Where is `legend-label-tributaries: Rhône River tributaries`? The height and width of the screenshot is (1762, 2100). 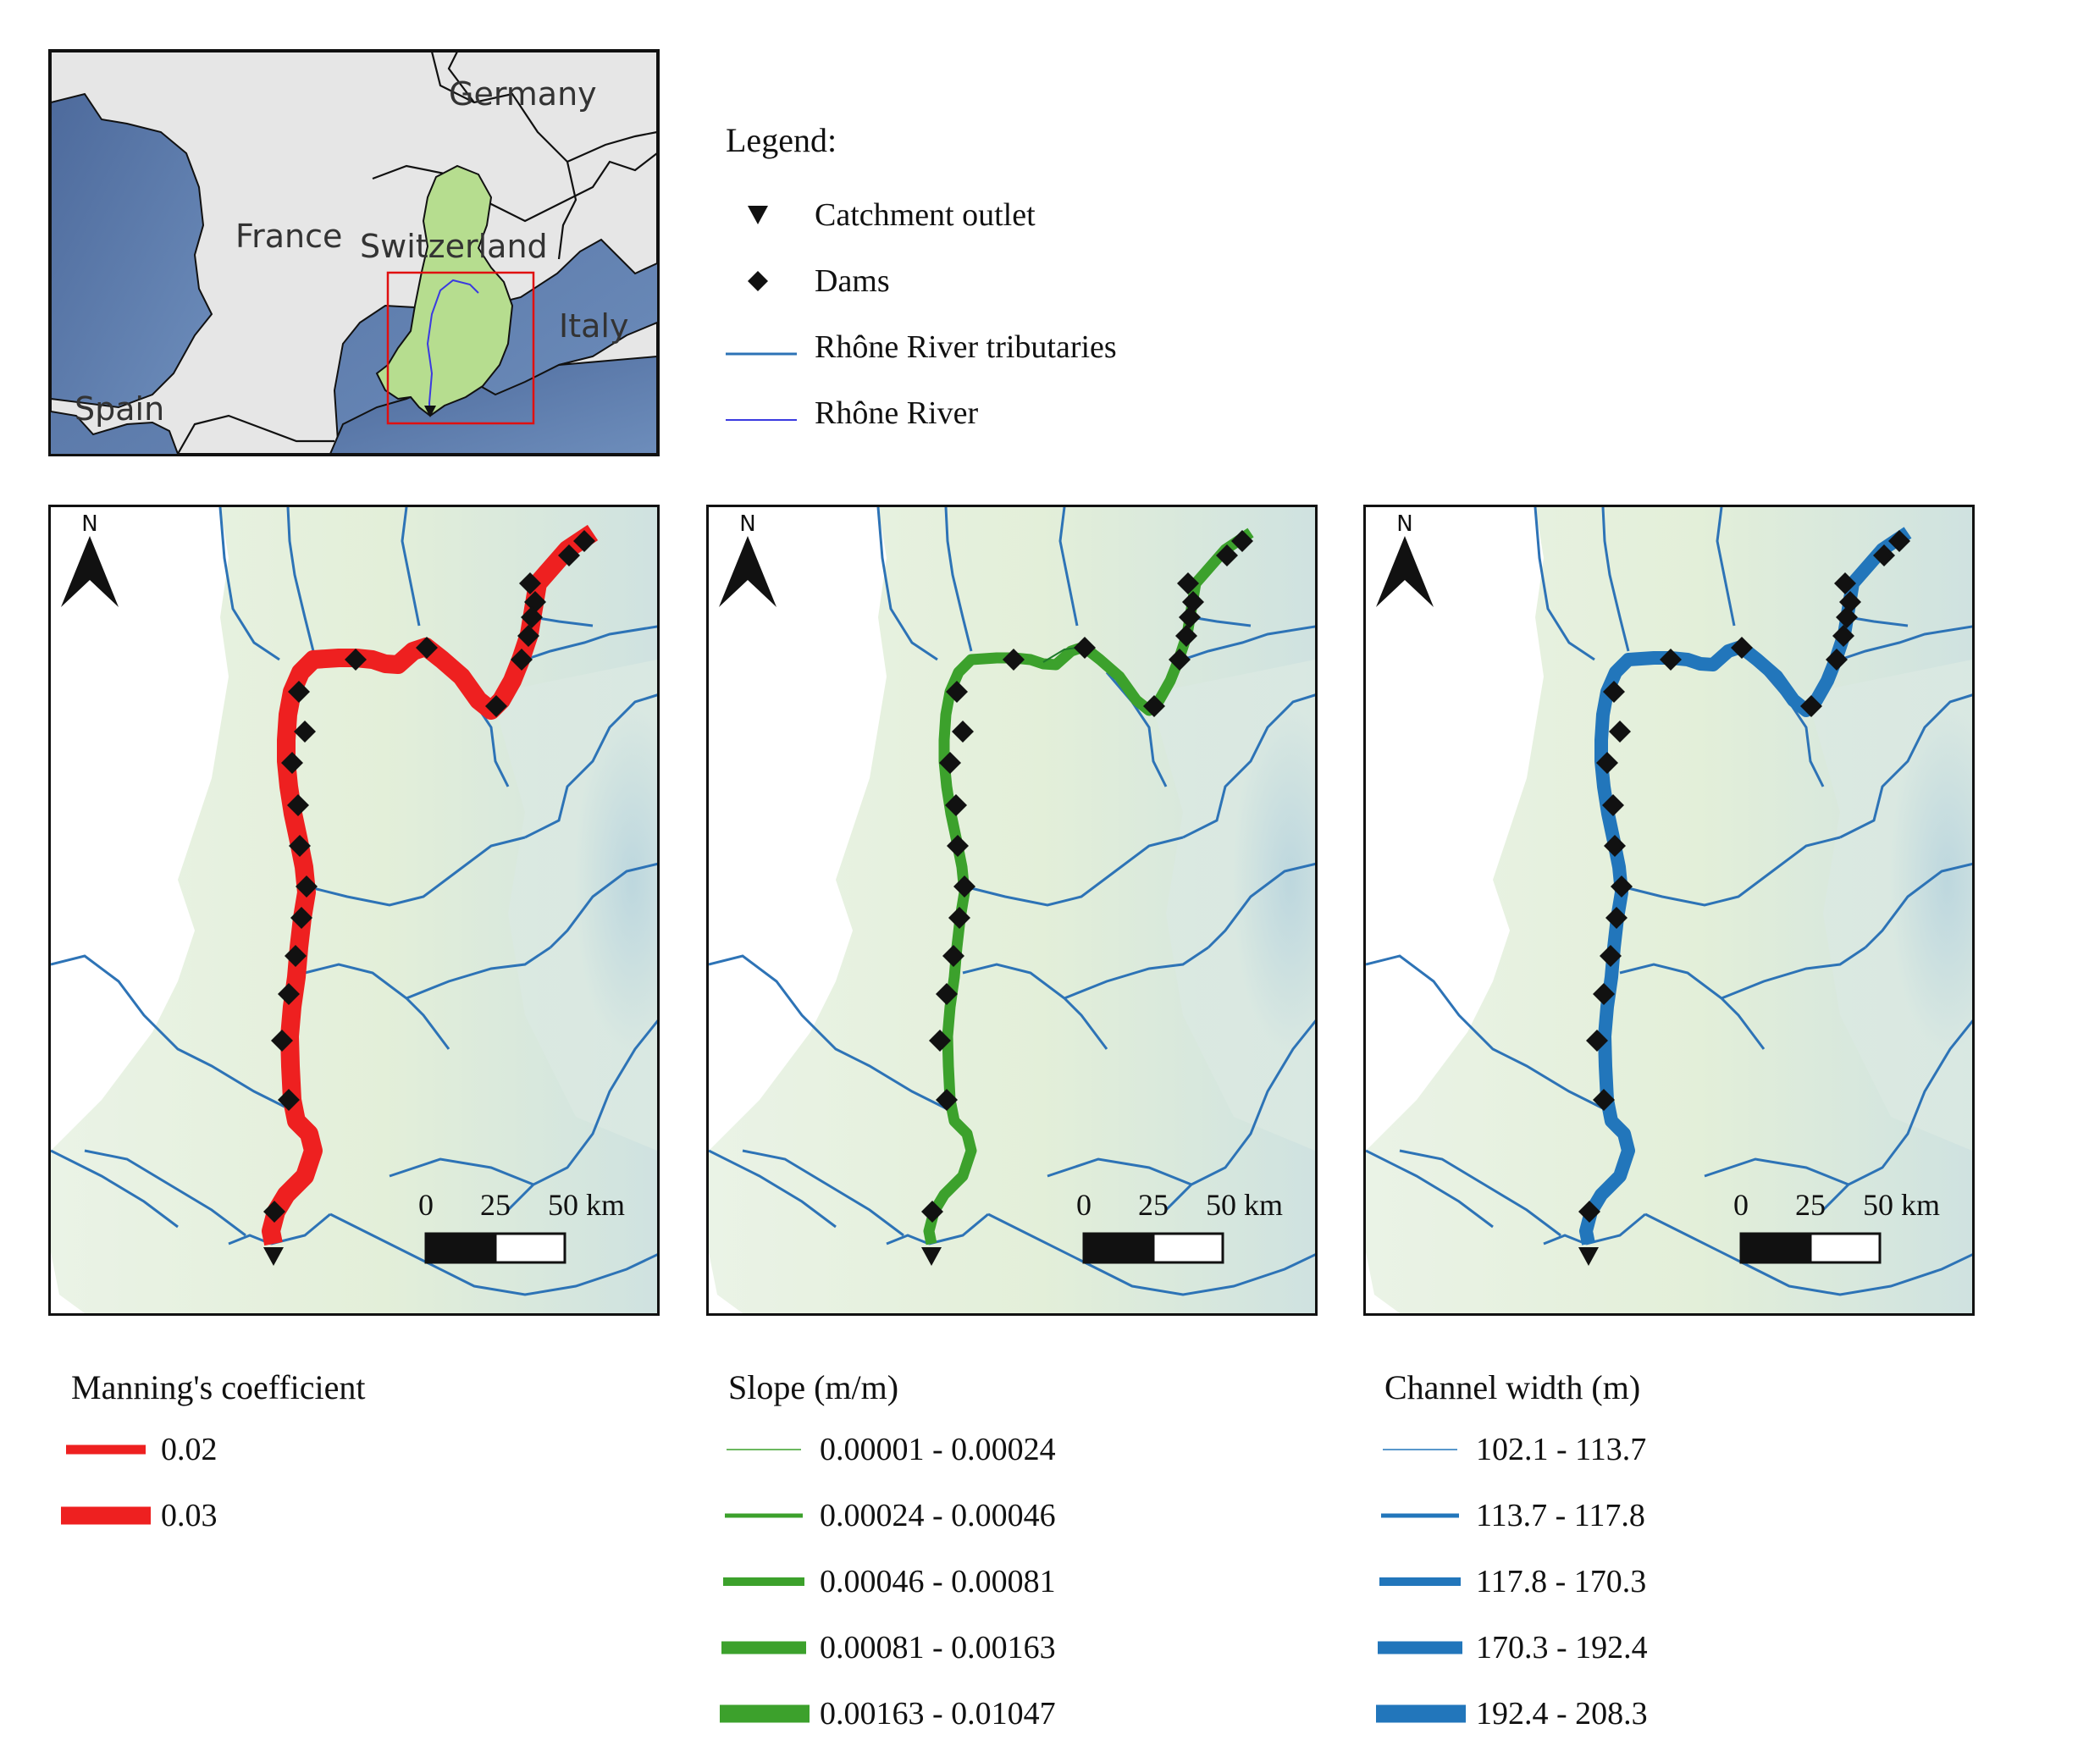 legend-label-tributaries: Rhône River tributaries is located at coordinates (966, 347).